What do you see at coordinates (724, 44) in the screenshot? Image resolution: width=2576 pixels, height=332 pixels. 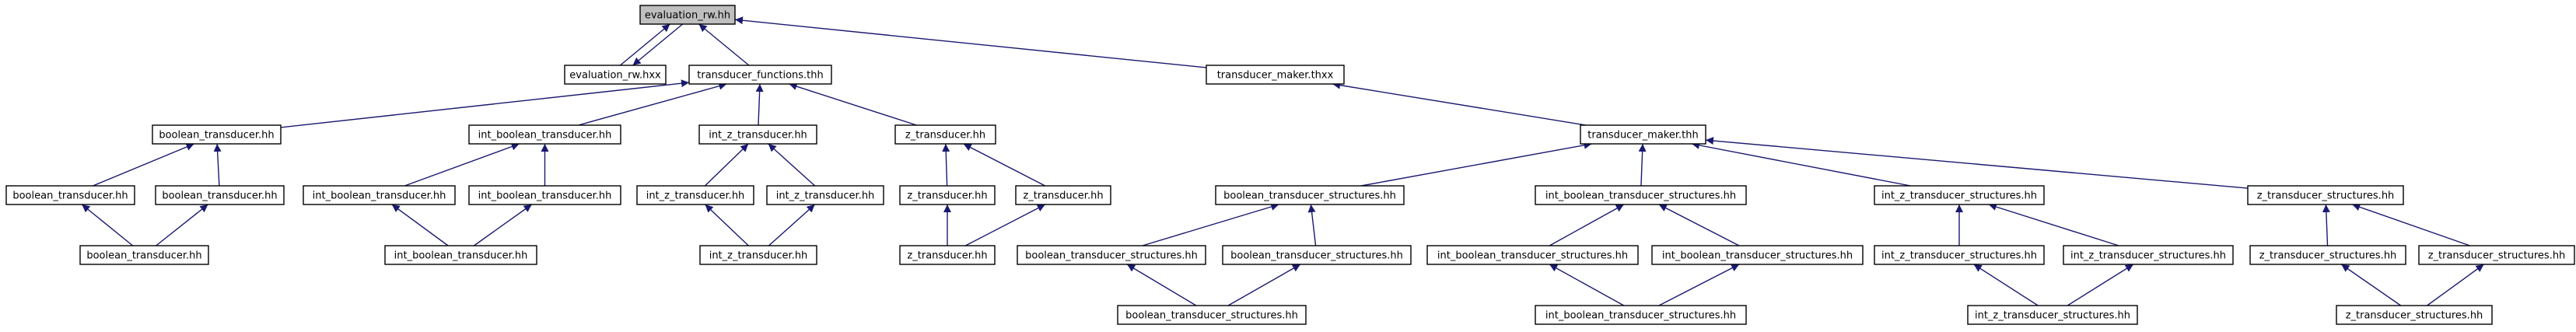 I see `edge-n_tfuncs-to-root` at bounding box center [724, 44].